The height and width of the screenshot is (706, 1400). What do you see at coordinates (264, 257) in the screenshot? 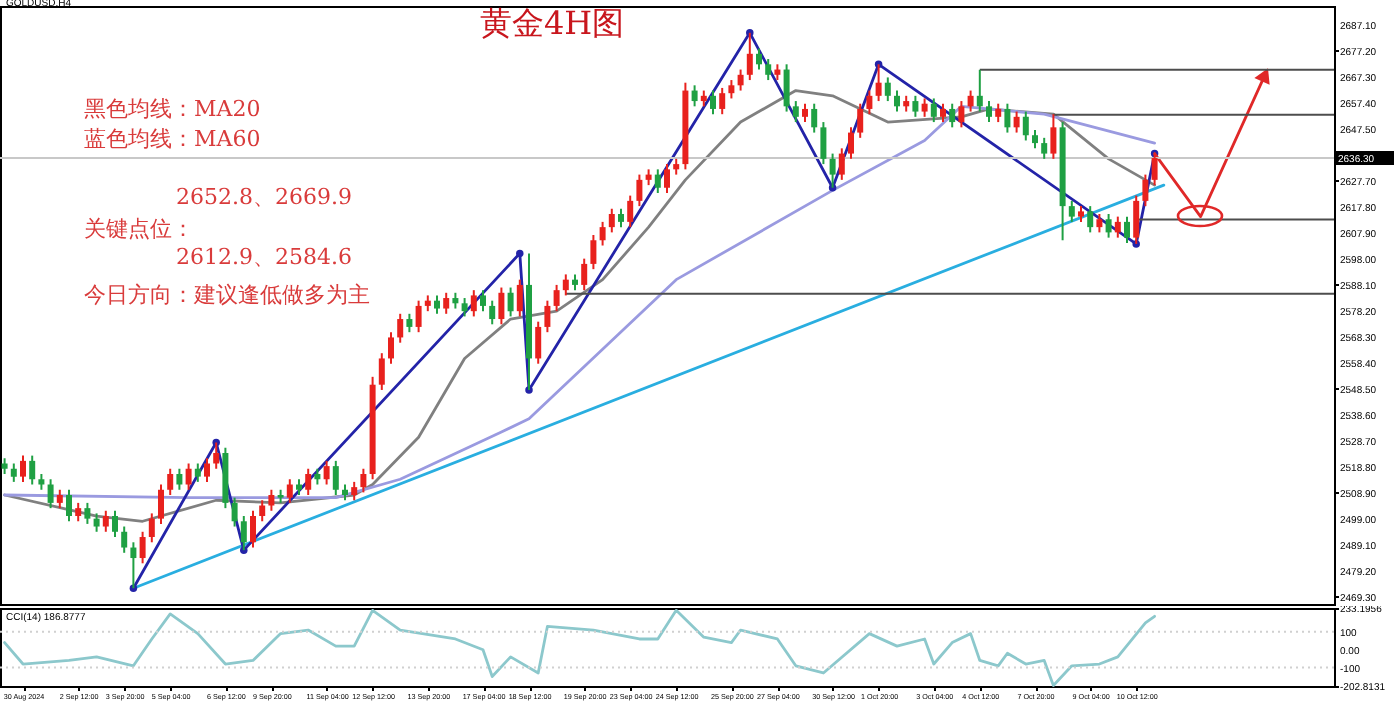
I see `annotation: 2612.9、2584.6` at bounding box center [264, 257].